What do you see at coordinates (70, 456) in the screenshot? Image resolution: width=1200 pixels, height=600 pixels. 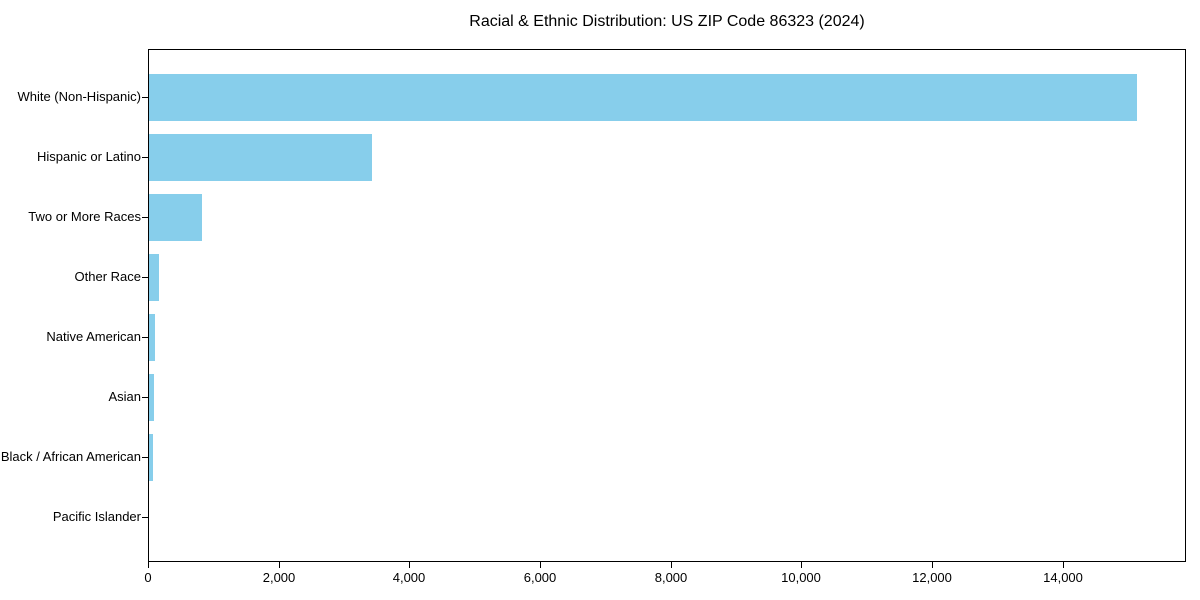 I see `y-axis-label: Black / African American` at bounding box center [70, 456].